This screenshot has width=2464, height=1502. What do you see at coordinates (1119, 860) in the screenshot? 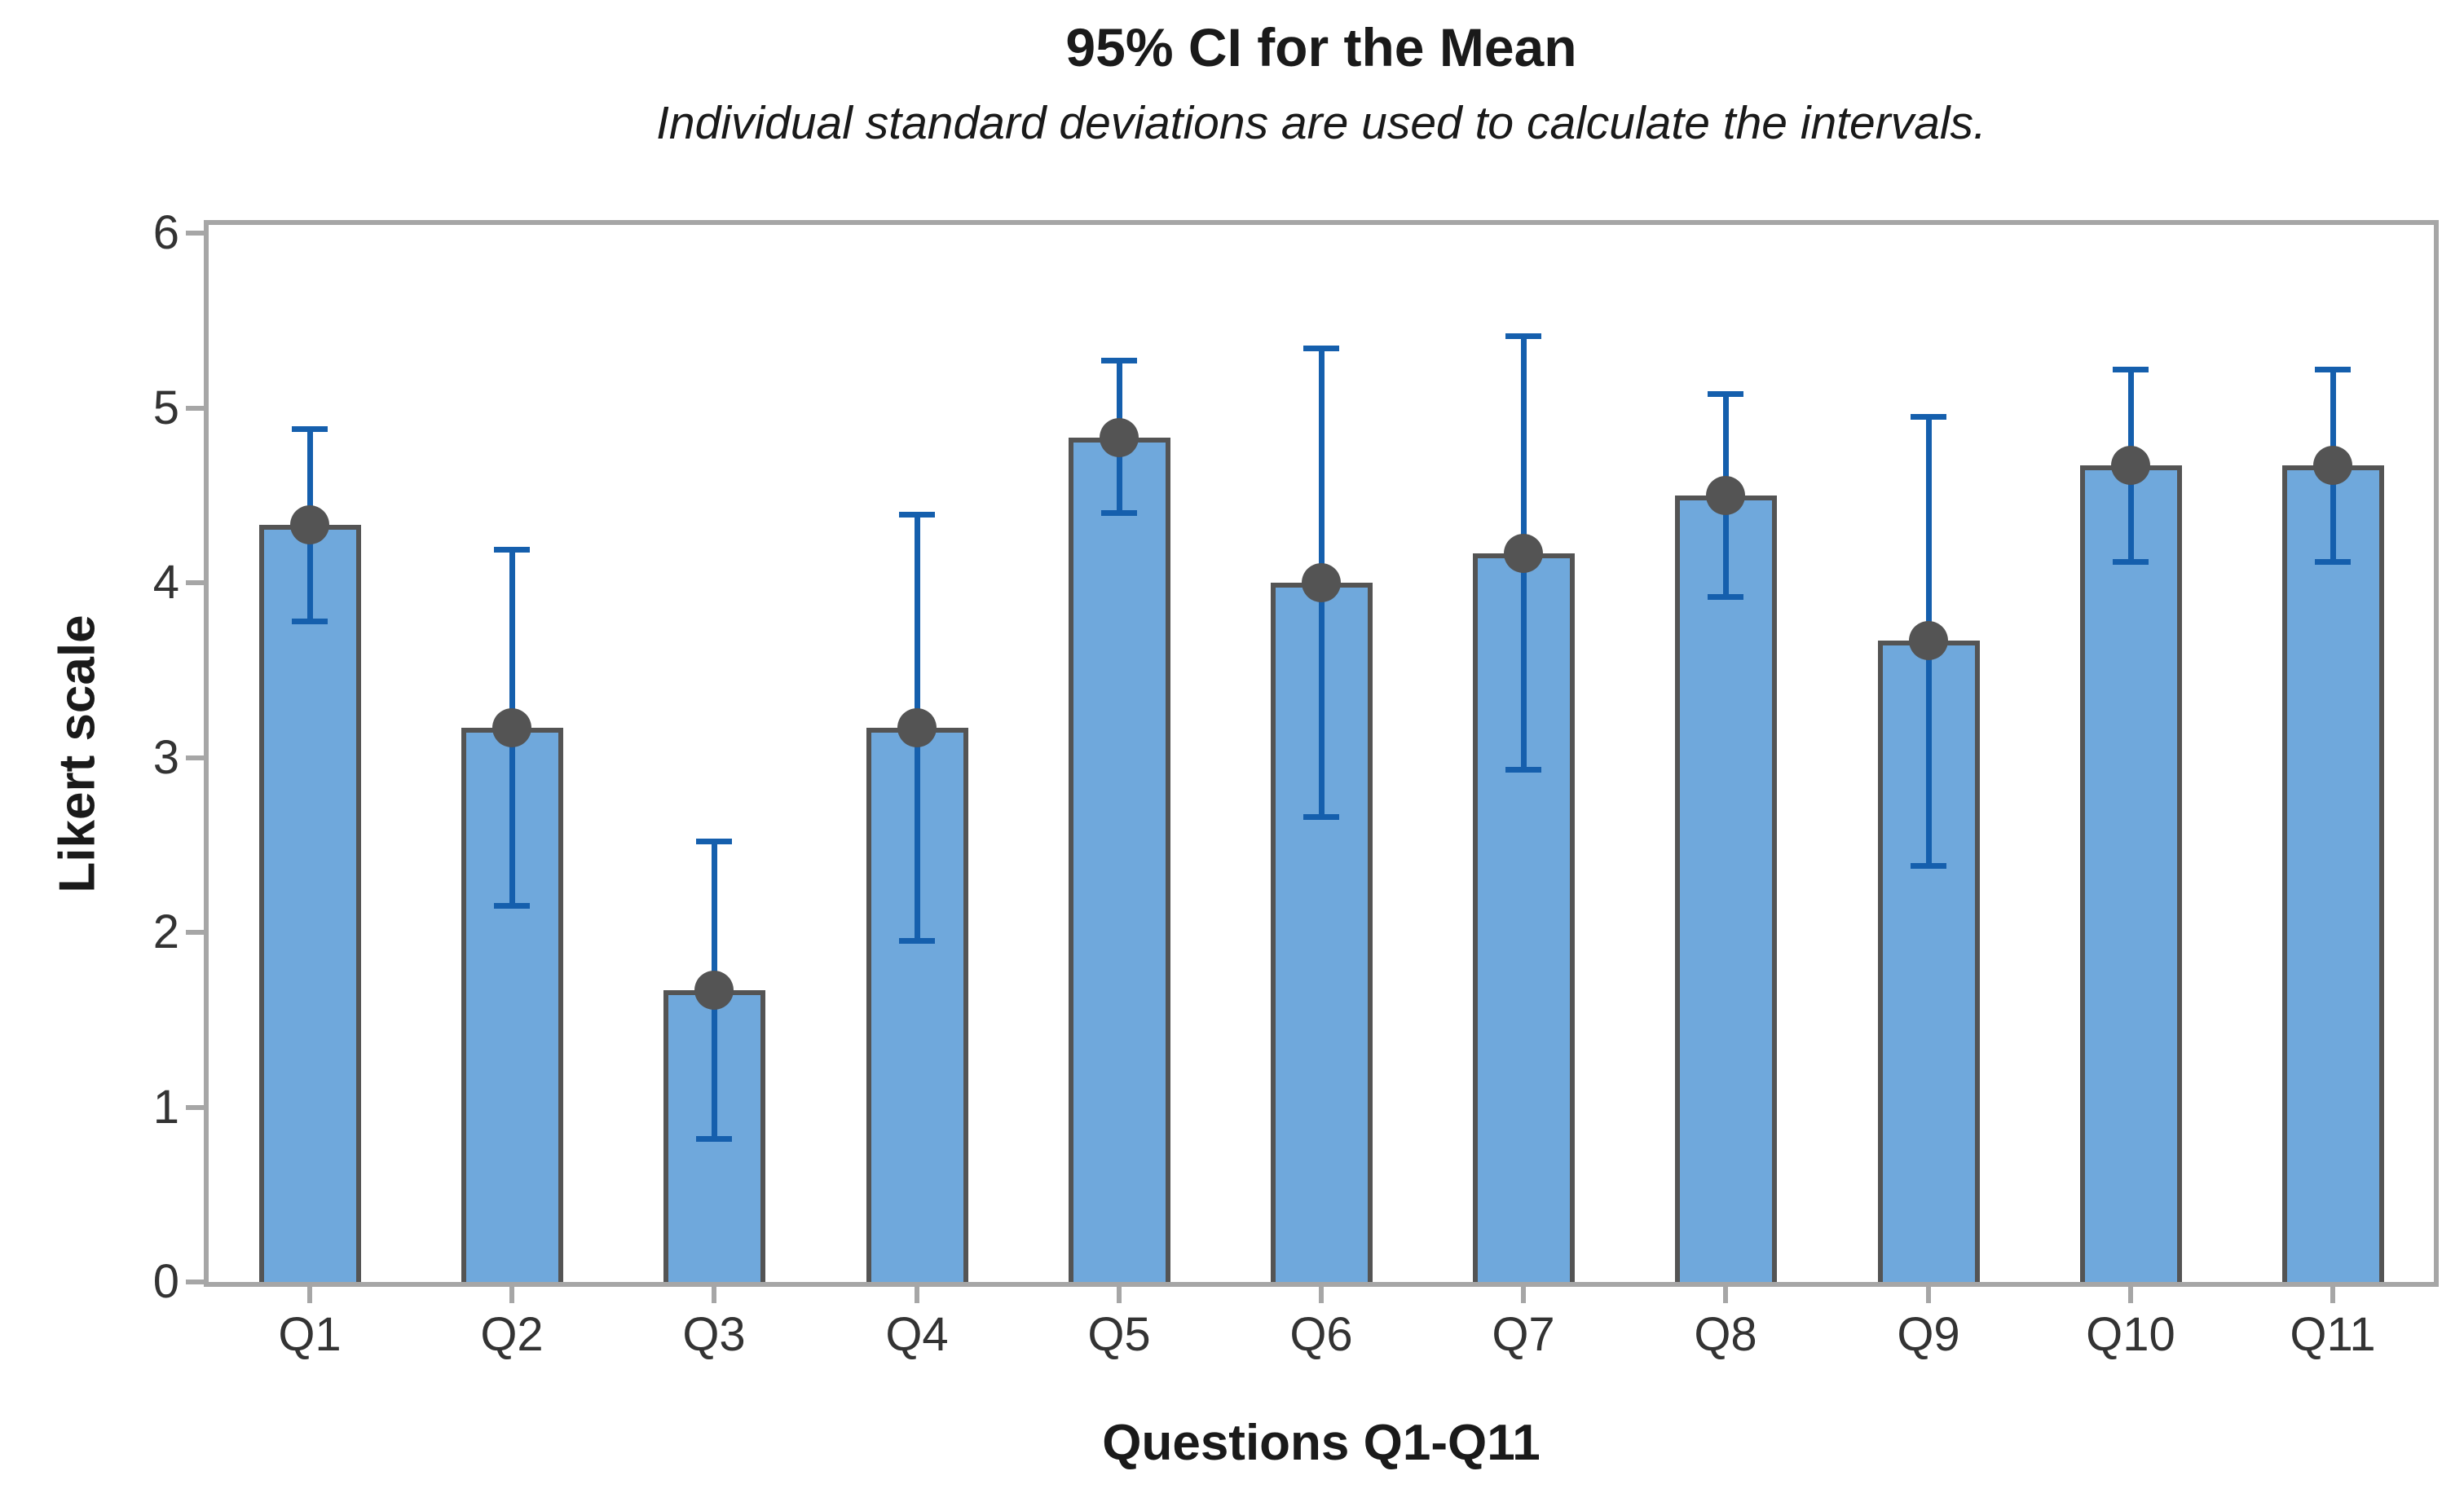
I see `bar-Q5` at bounding box center [1119, 860].